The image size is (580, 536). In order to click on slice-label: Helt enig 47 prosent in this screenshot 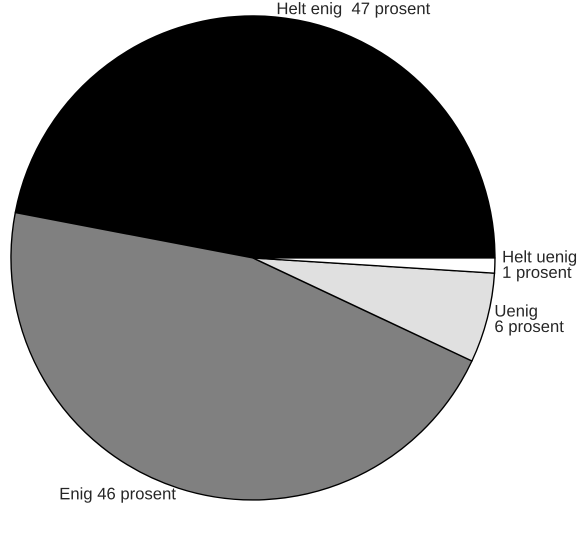, I will do `click(354, 10)`.